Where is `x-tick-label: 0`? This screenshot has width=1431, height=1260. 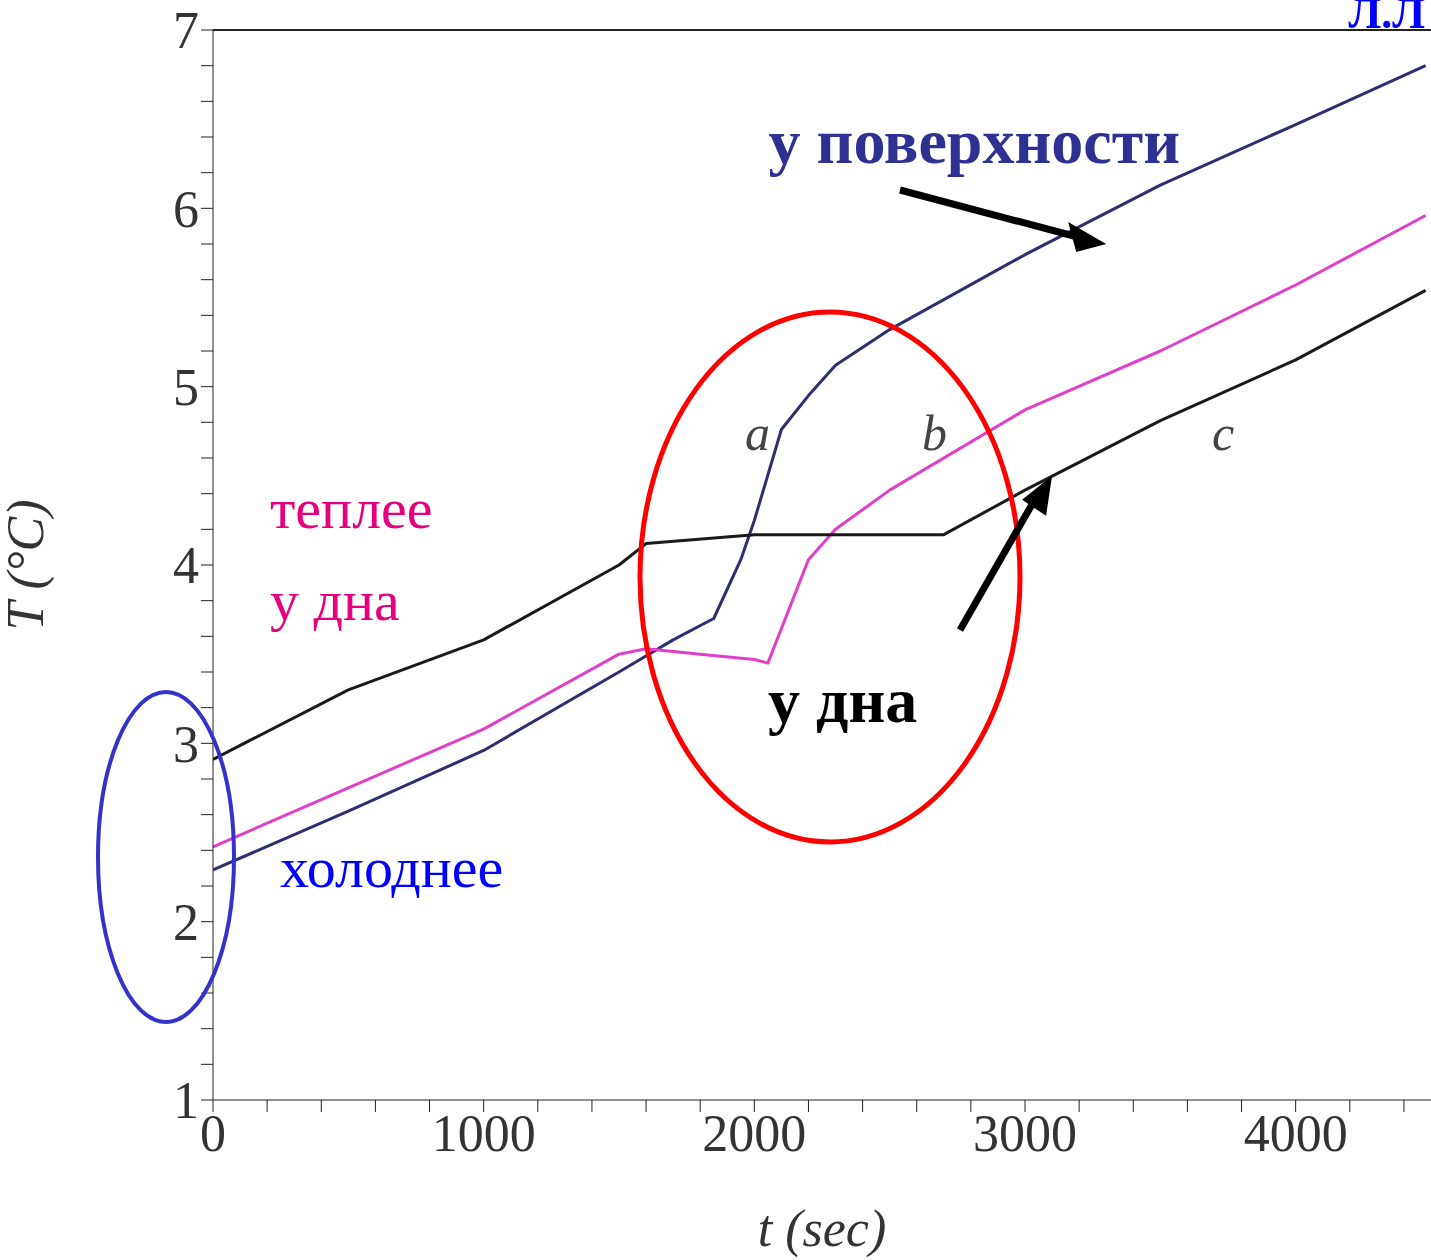
x-tick-label: 0 is located at coordinates (213, 1133).